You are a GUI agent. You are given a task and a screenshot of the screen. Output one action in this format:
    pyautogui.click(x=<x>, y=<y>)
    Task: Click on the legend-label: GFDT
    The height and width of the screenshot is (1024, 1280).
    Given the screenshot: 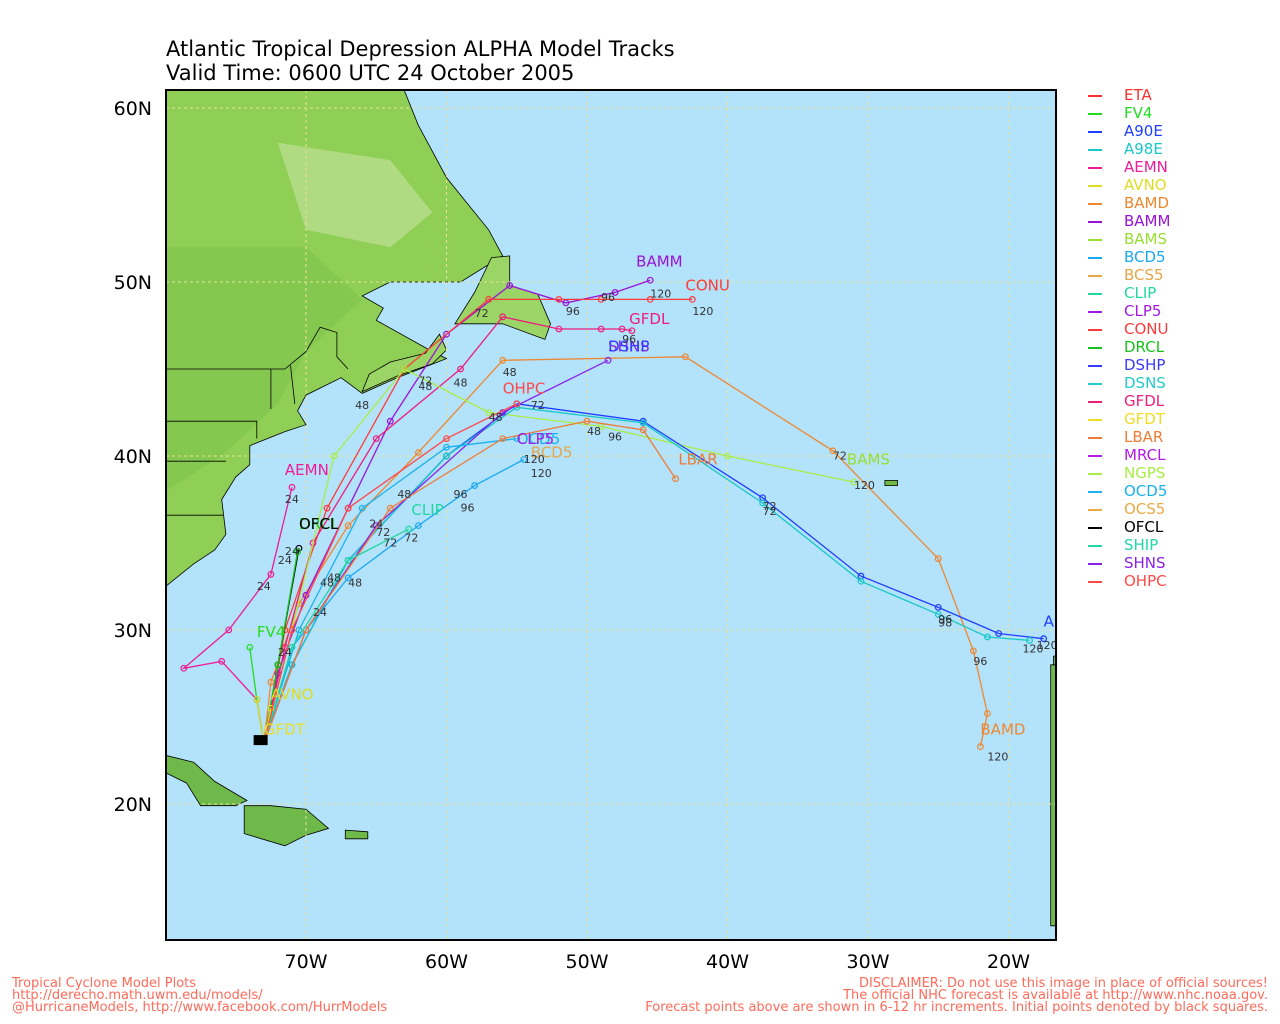 What is the action you would take?
    pyautogui.click(x=1144, y=419)
    